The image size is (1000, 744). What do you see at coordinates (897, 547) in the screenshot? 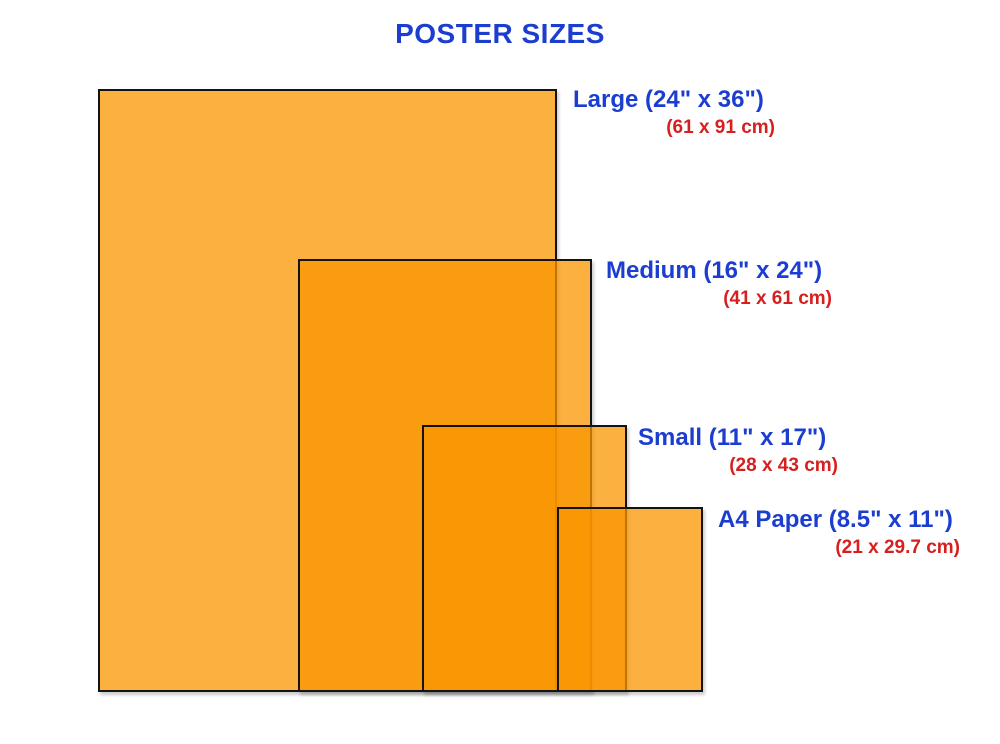
I see `a4-metric-label: (21 x 29.7 cm)` at bounding box center [897, 547].